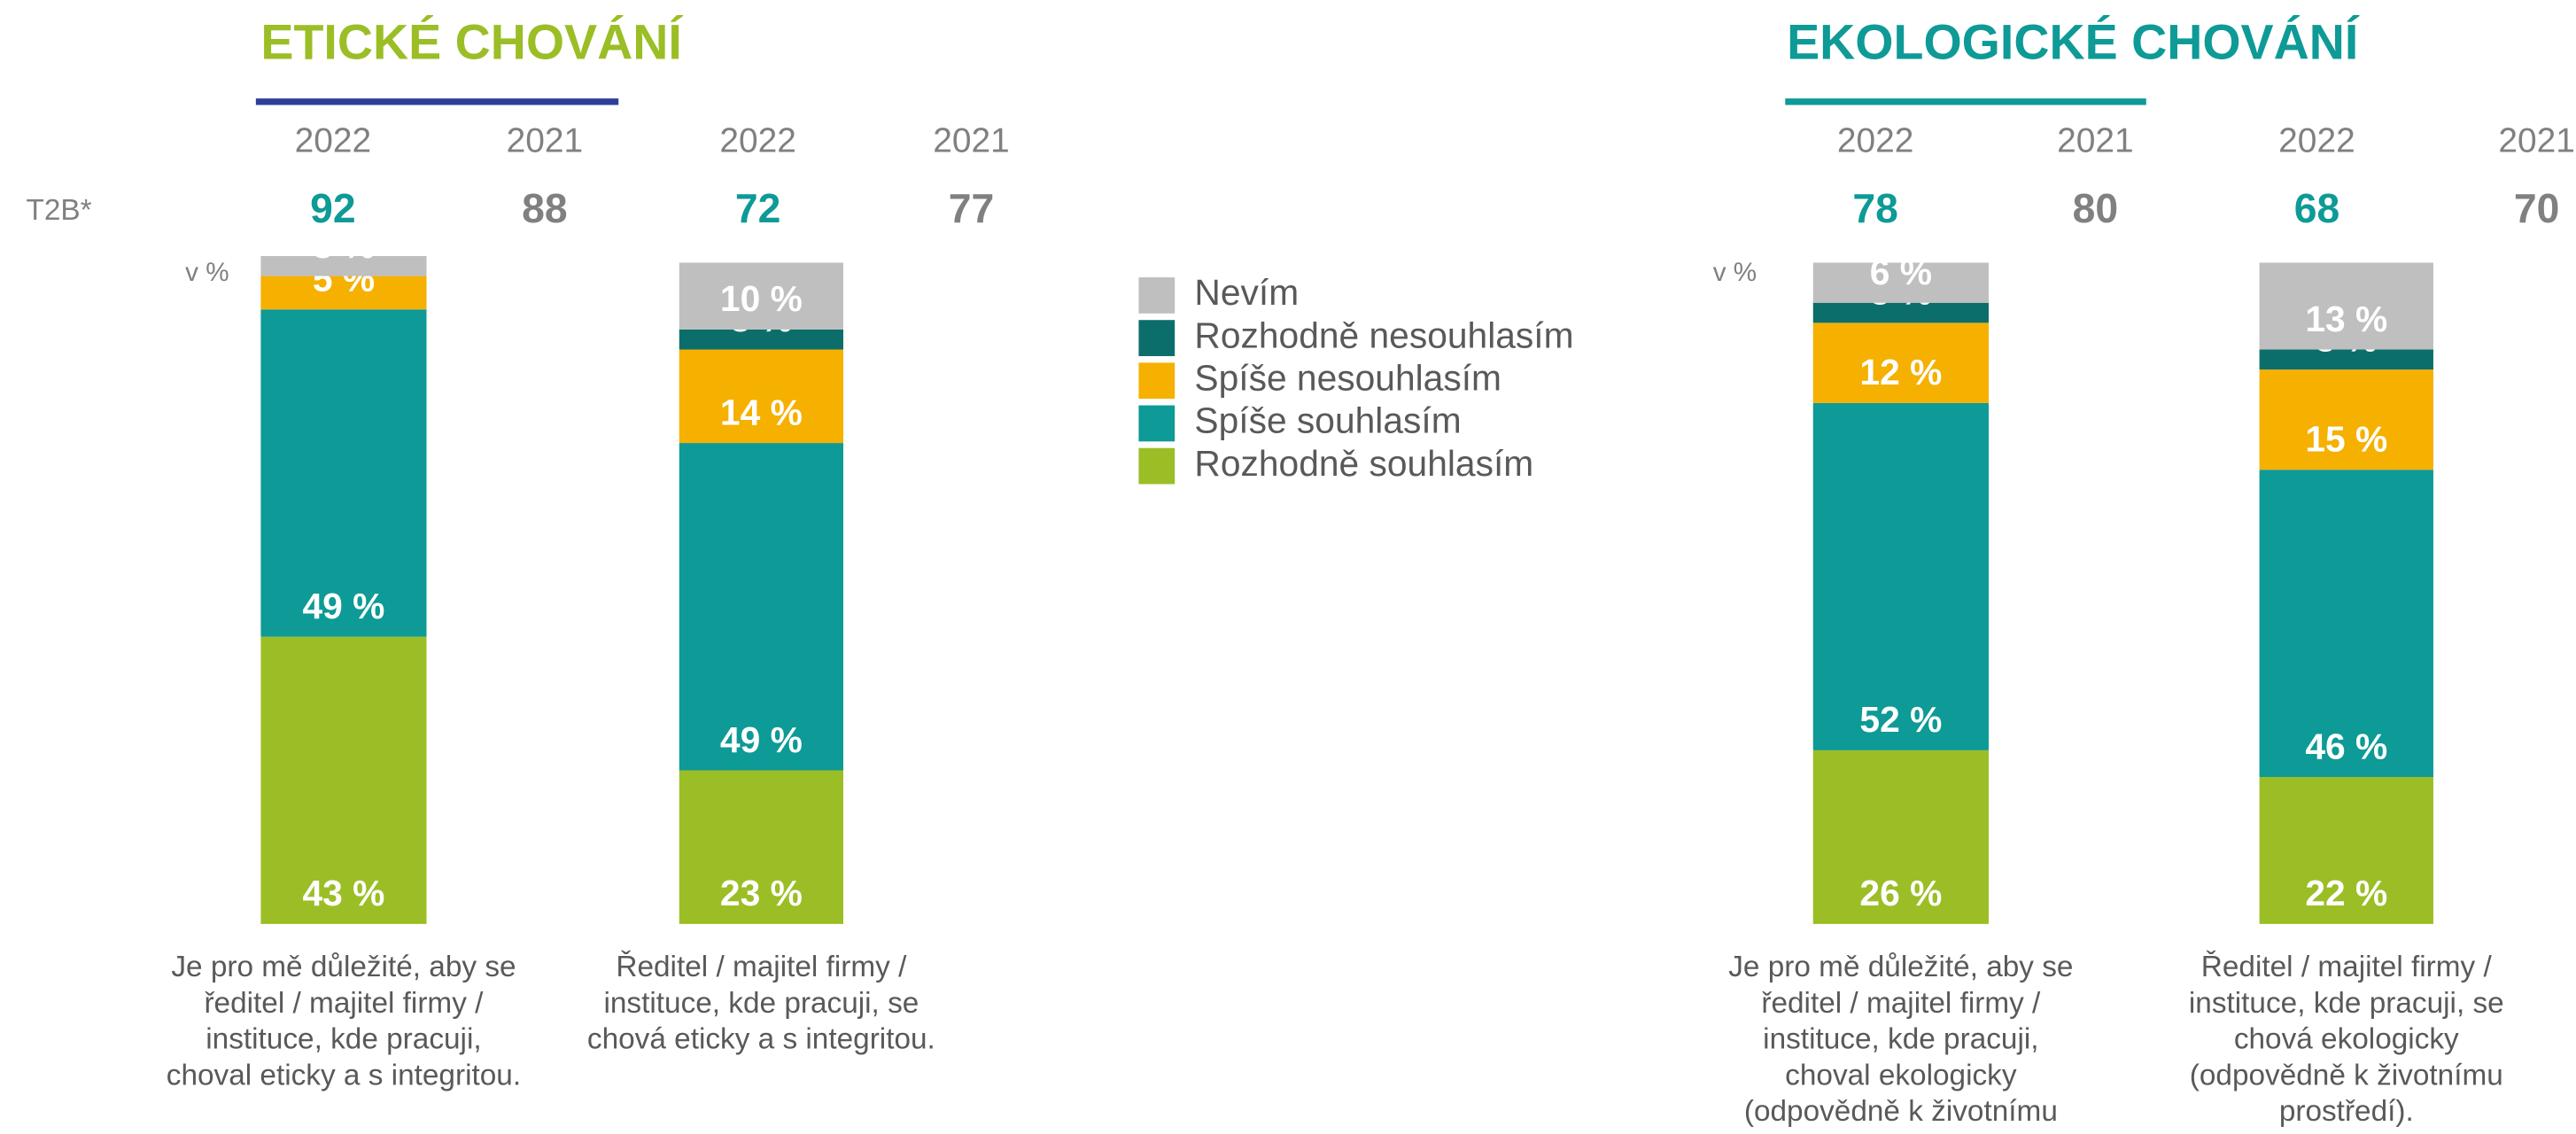 This screenshot has width=2576, height=1134. What do you see at coordinates (761, 893) in the screenshot?
I see `value-label: 23 %` at bounding box center [761, 893].